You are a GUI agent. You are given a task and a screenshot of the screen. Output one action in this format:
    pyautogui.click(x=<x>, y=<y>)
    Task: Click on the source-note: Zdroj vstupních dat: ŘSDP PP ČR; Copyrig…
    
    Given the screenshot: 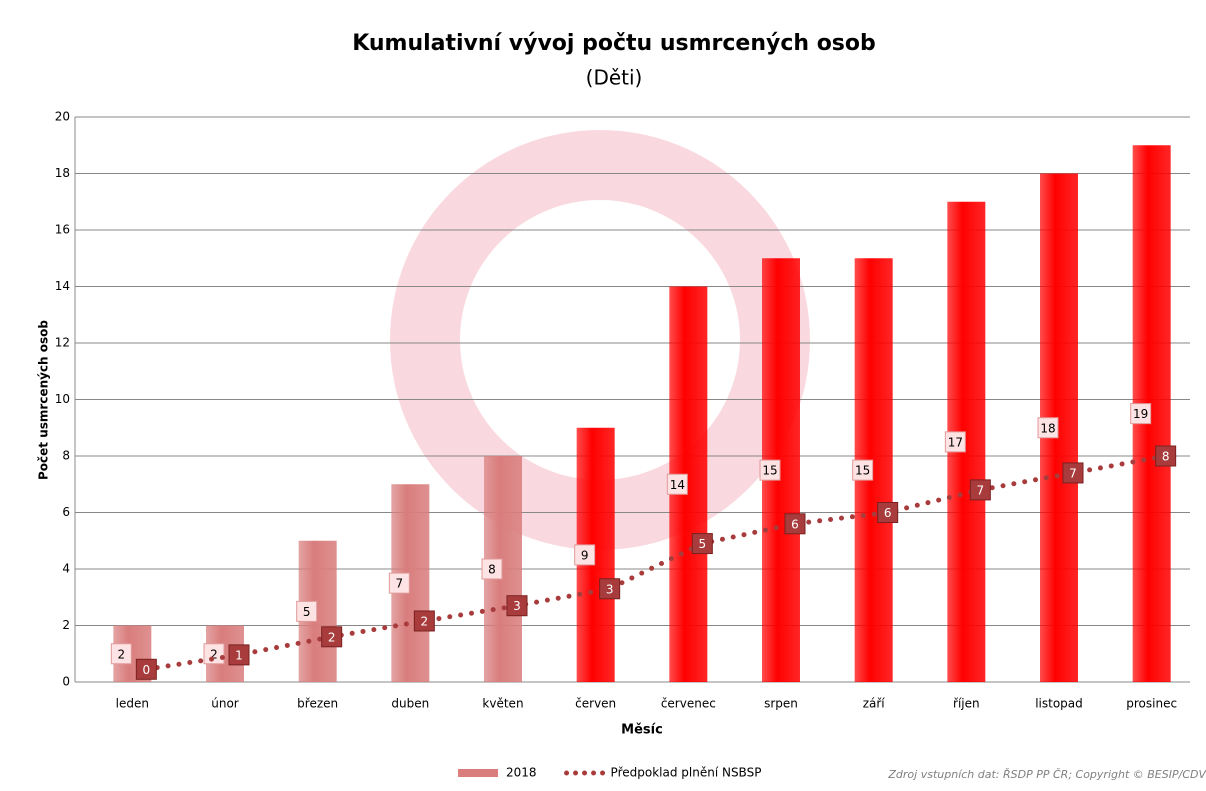 What is the action you would take?
    pyautogui.click(x=1046, y=774)
    